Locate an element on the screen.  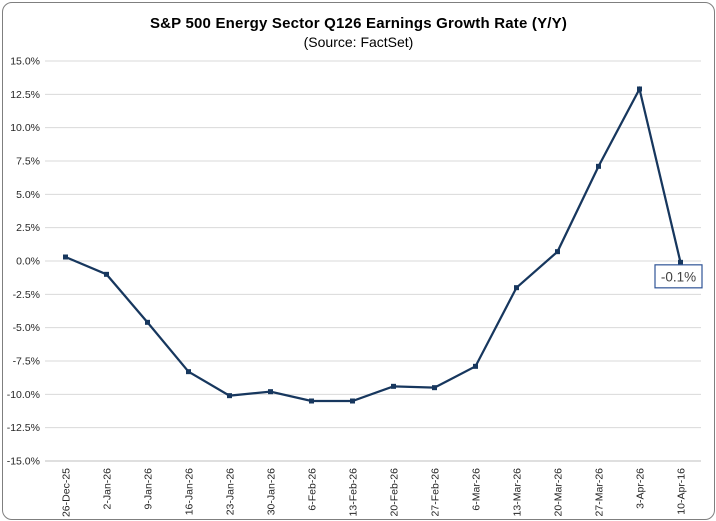
x-tick-label: 3-Apr-26 is located at coordinates (641, 488).